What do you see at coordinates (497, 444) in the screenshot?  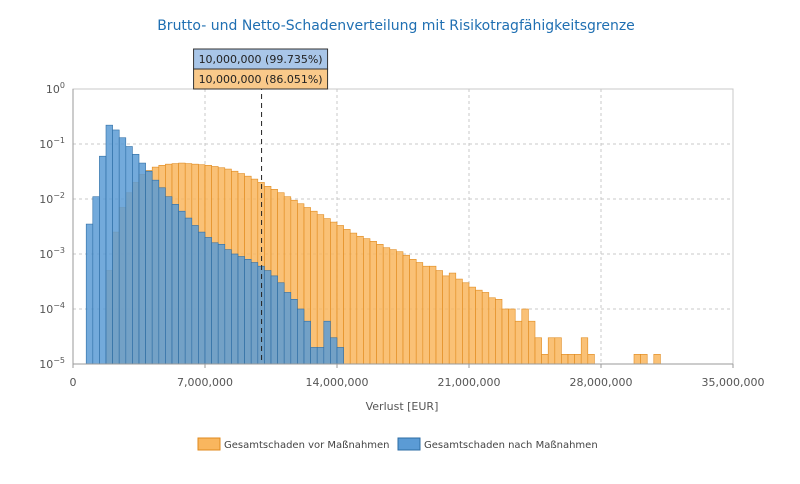 I see `legend-item: Gesamtschaden nach Maßnahmen` at bounding box center [497, 444].